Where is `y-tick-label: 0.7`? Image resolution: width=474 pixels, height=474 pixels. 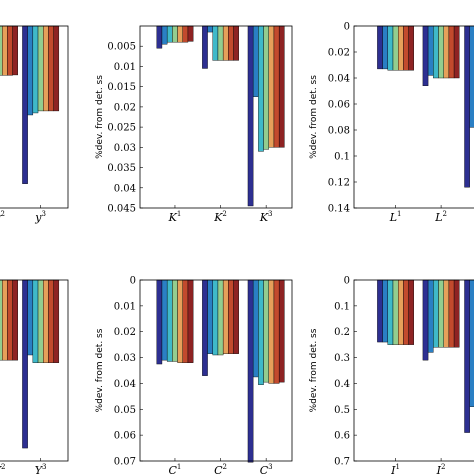 y-tick-label: 0.7 is located at coordinates (342, 462).